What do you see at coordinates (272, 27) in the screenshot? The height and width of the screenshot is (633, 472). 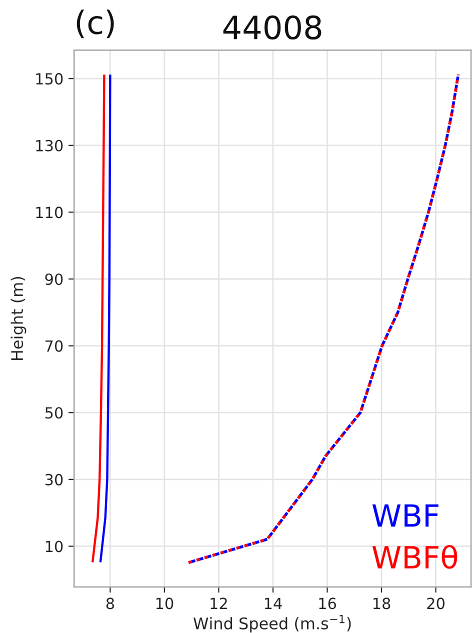 I see `chart-title: 44008` at bounding box center [272, 27].